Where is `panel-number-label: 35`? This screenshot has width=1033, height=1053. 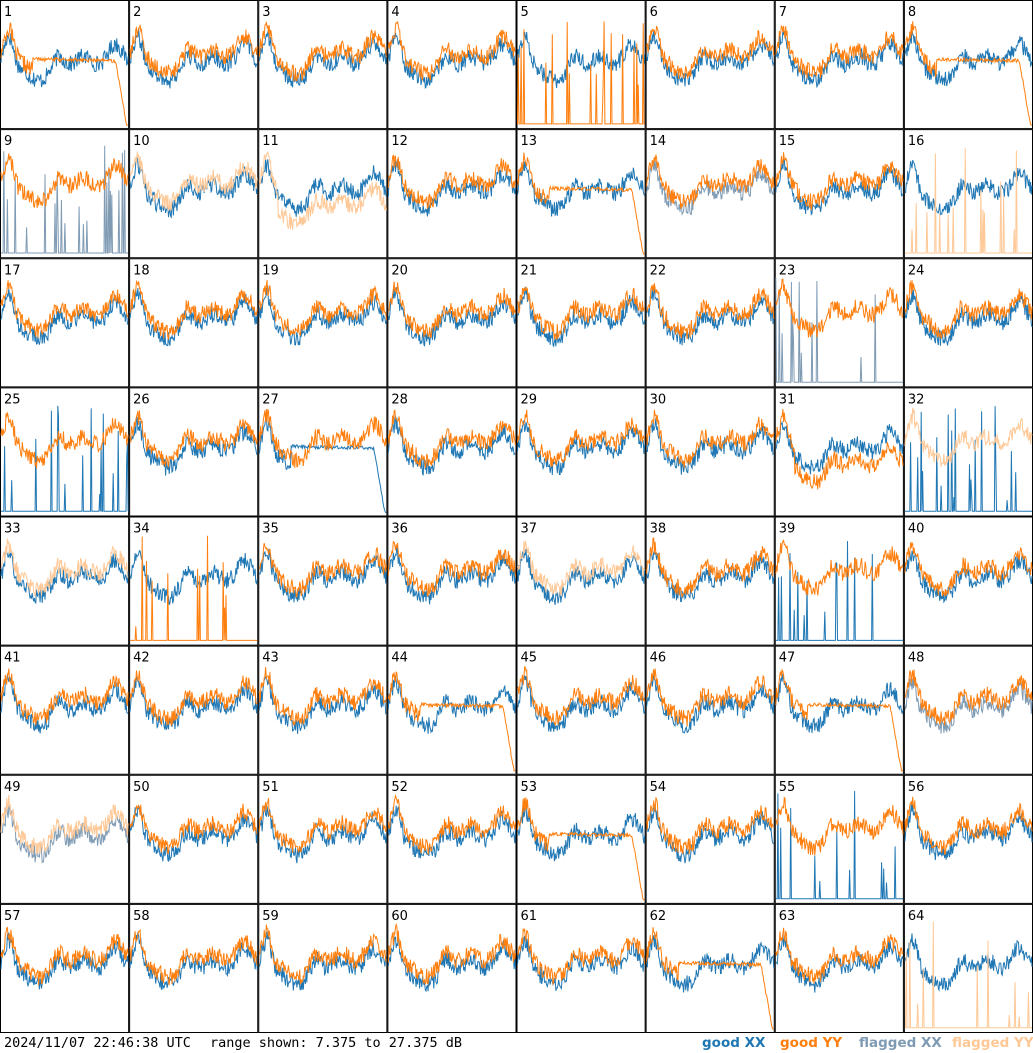 panel-number-label: 35 is located at coordinates (270, 529).